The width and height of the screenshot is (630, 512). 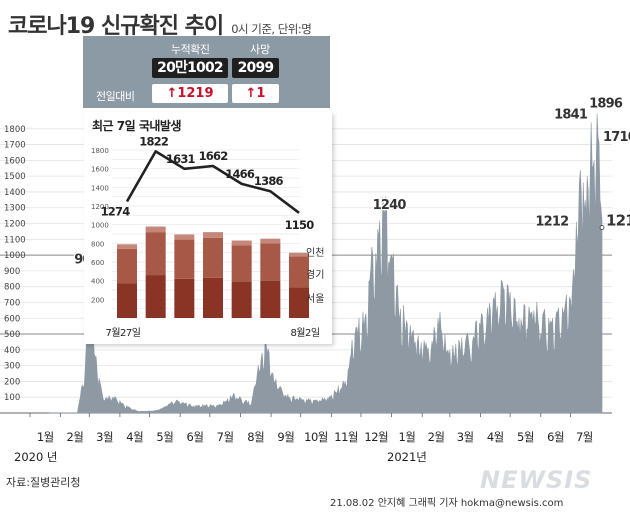 I want to click on x-tick-label: 9월, so click(x=285, y=437).